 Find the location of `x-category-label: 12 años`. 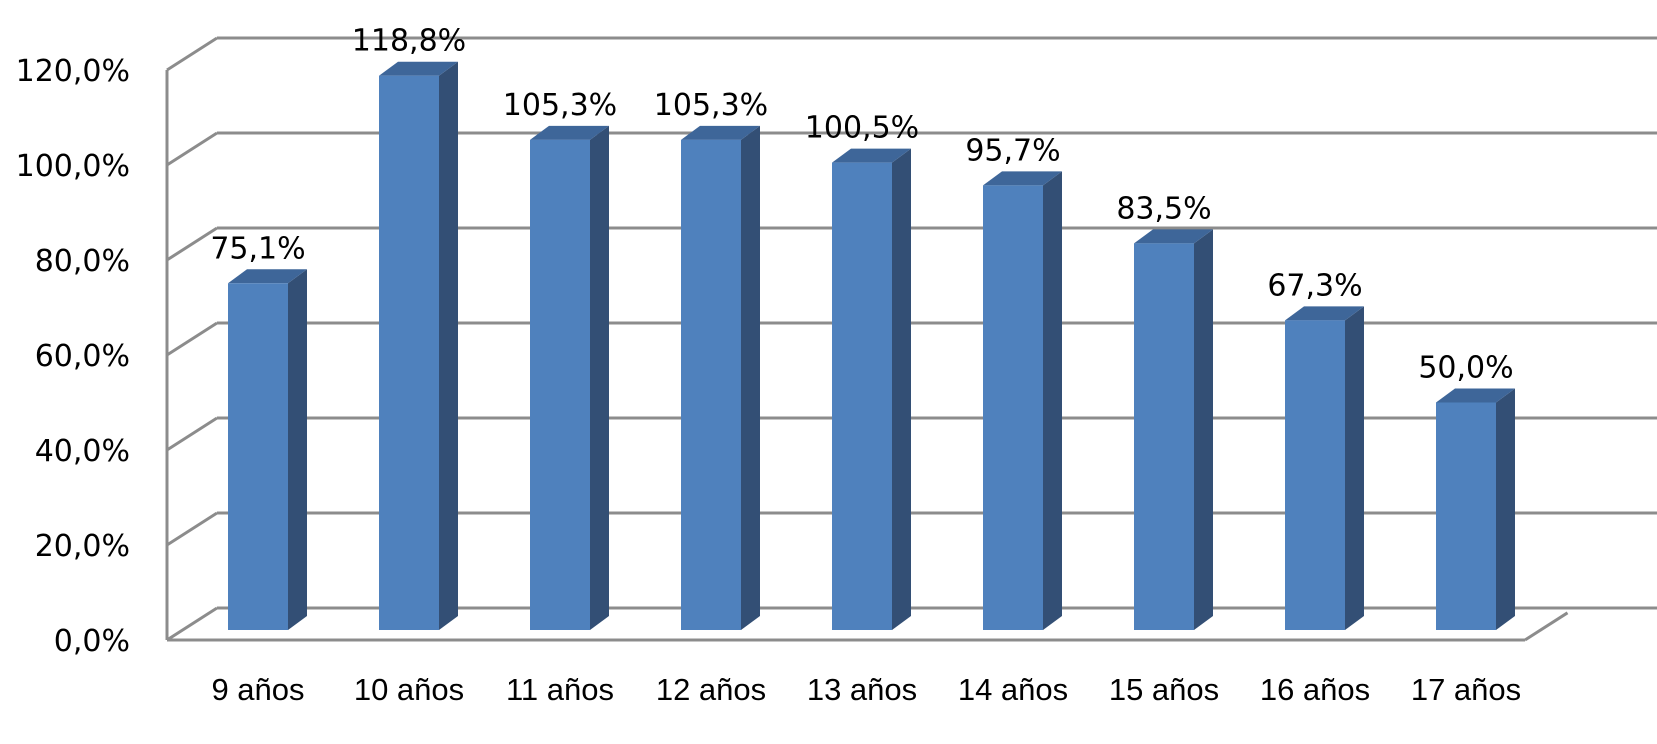

x-category-label: 12 años is located at coordinates (711, 689).